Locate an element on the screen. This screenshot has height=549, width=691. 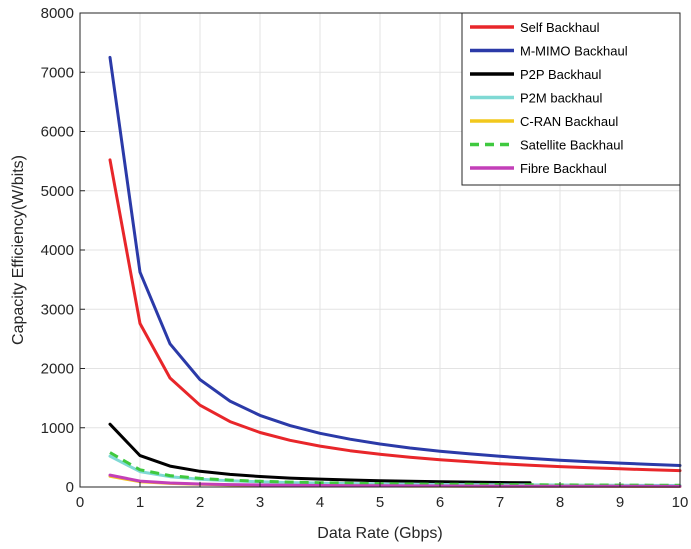
y-tick-label: 6000 is located at coordinates (57, 132).